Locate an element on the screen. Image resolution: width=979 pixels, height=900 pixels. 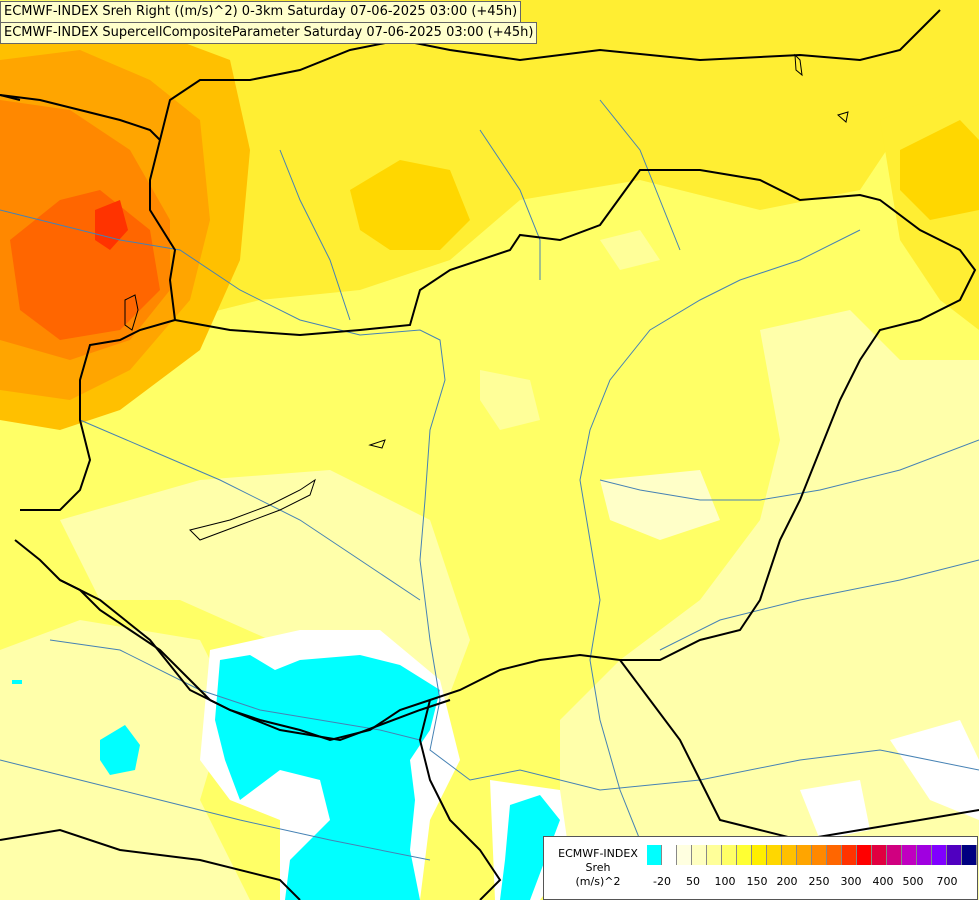
legend-tick-label: 500 is located at coordinates (913, 881).